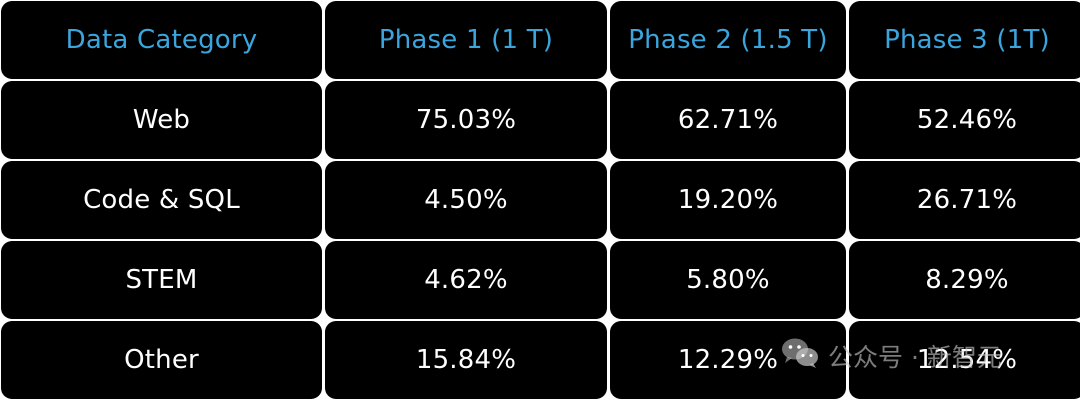 This screenshot has height=402, width=1080. I want to click on row-web-phase-1: 75.03%, so click(466, 120).